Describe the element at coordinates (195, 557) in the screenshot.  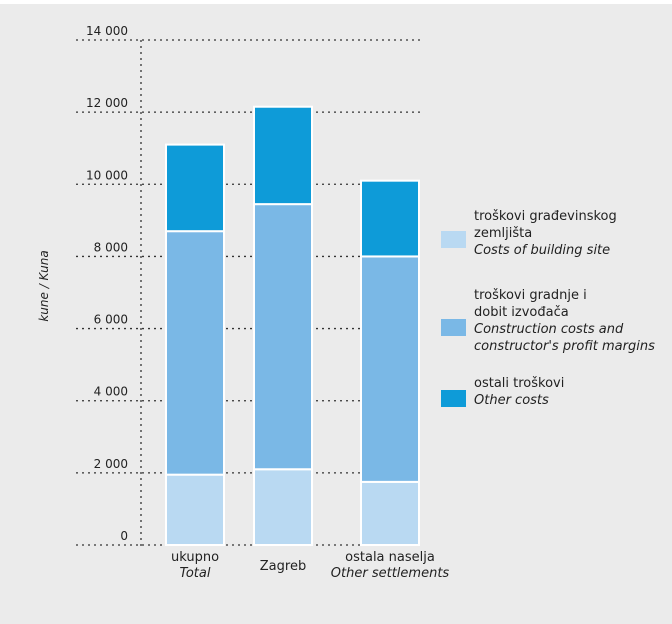
I see `category-label: ukupno` at that location.